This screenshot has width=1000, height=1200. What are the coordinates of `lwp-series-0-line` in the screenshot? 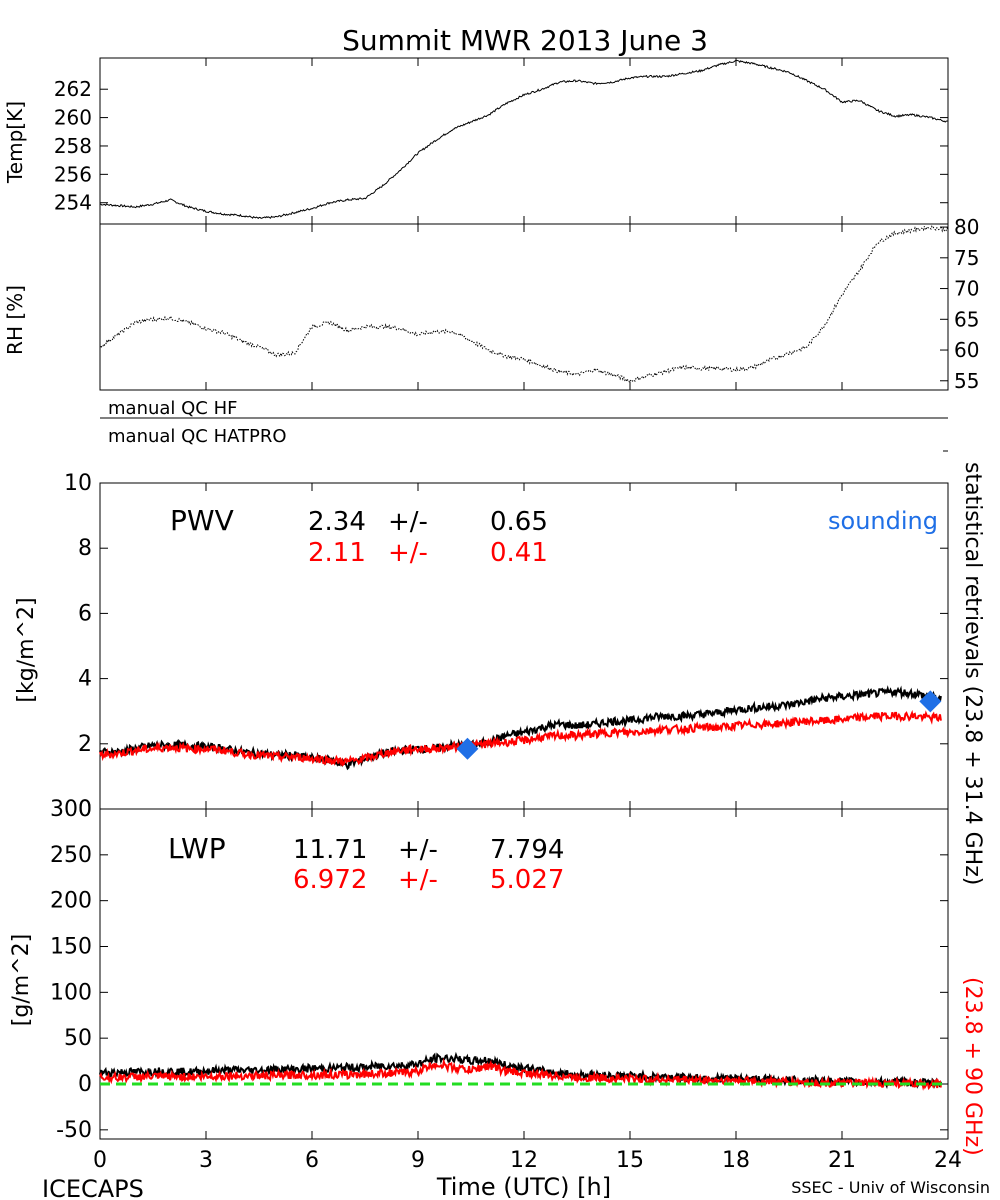 It's located at (520, 1070).